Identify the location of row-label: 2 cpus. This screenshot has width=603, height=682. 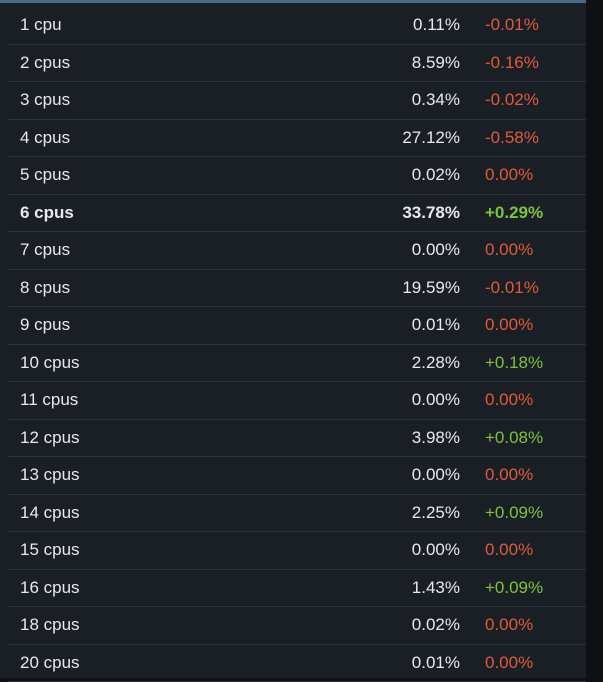
(164, 63).